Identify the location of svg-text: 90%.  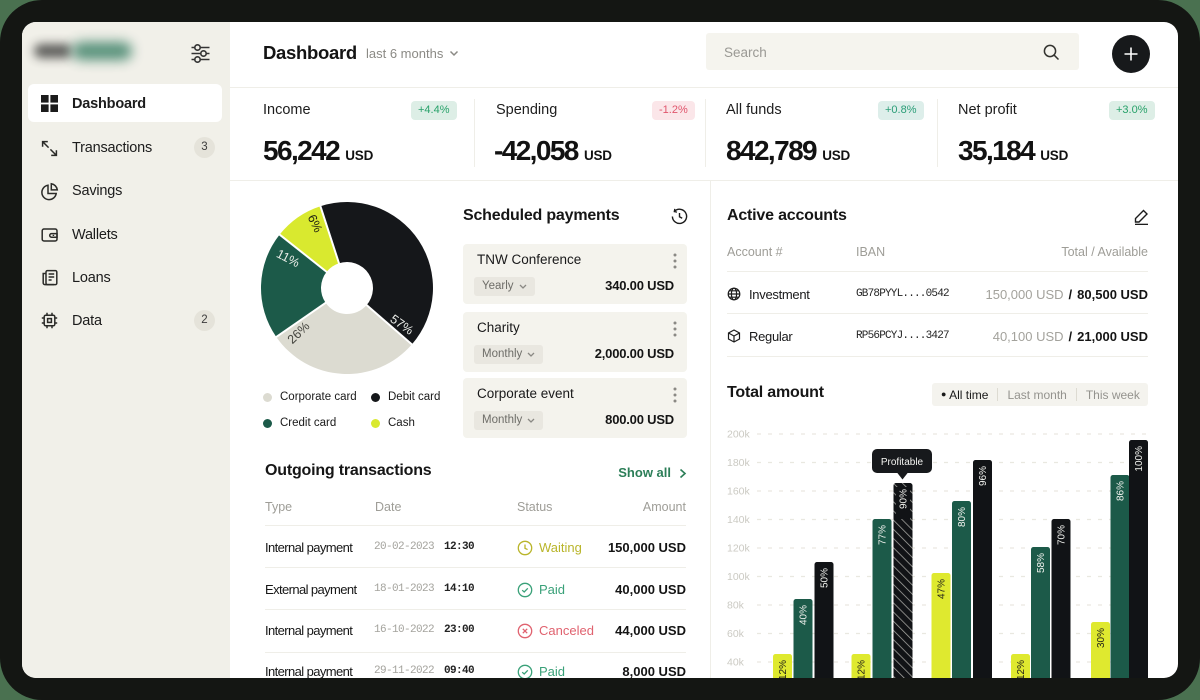
(904, 499).